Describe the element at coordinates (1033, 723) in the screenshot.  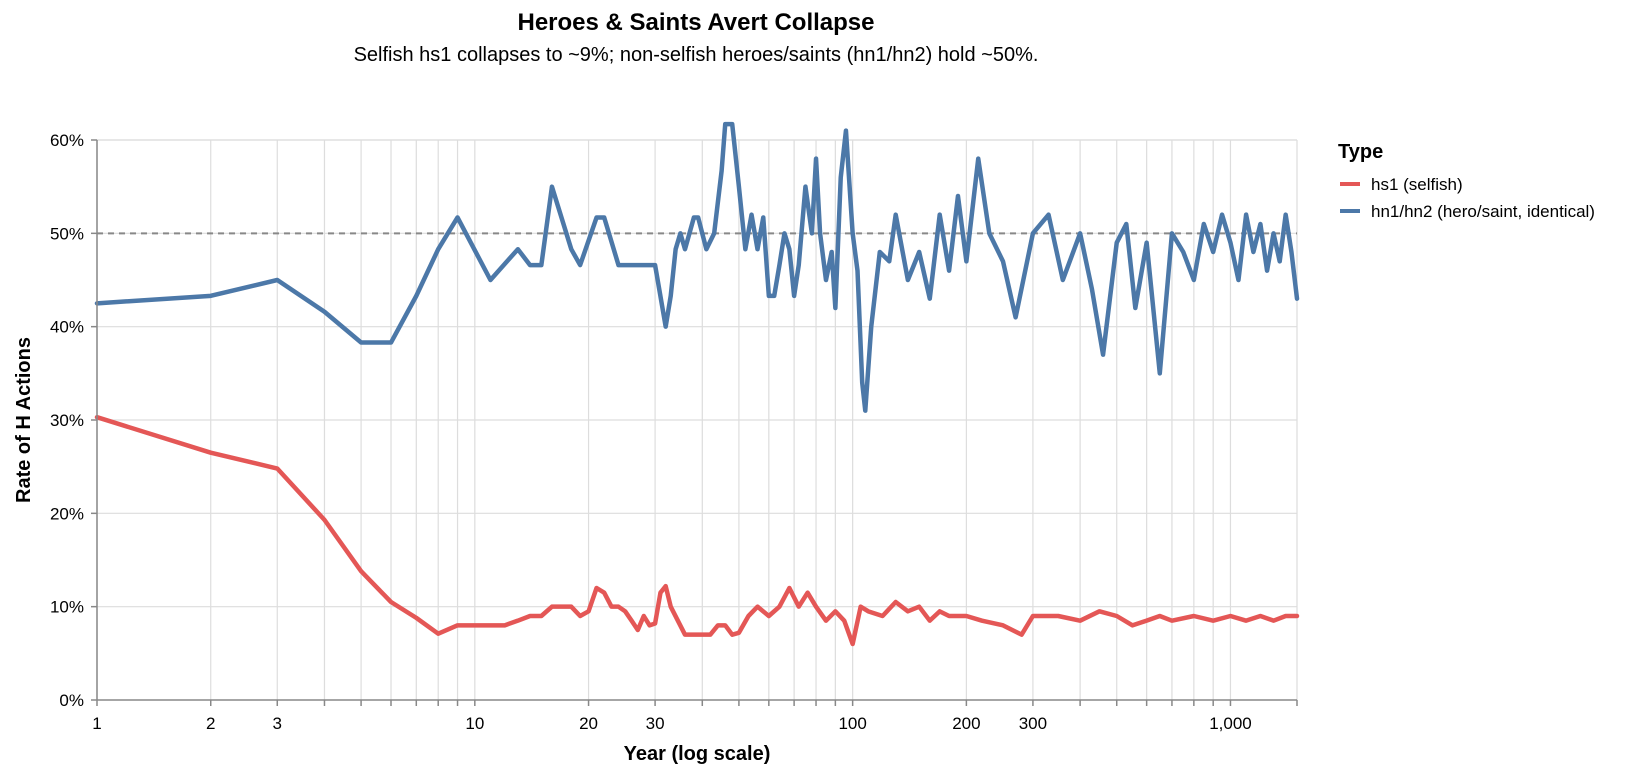
I see `x-tick-label: 300` at that location.